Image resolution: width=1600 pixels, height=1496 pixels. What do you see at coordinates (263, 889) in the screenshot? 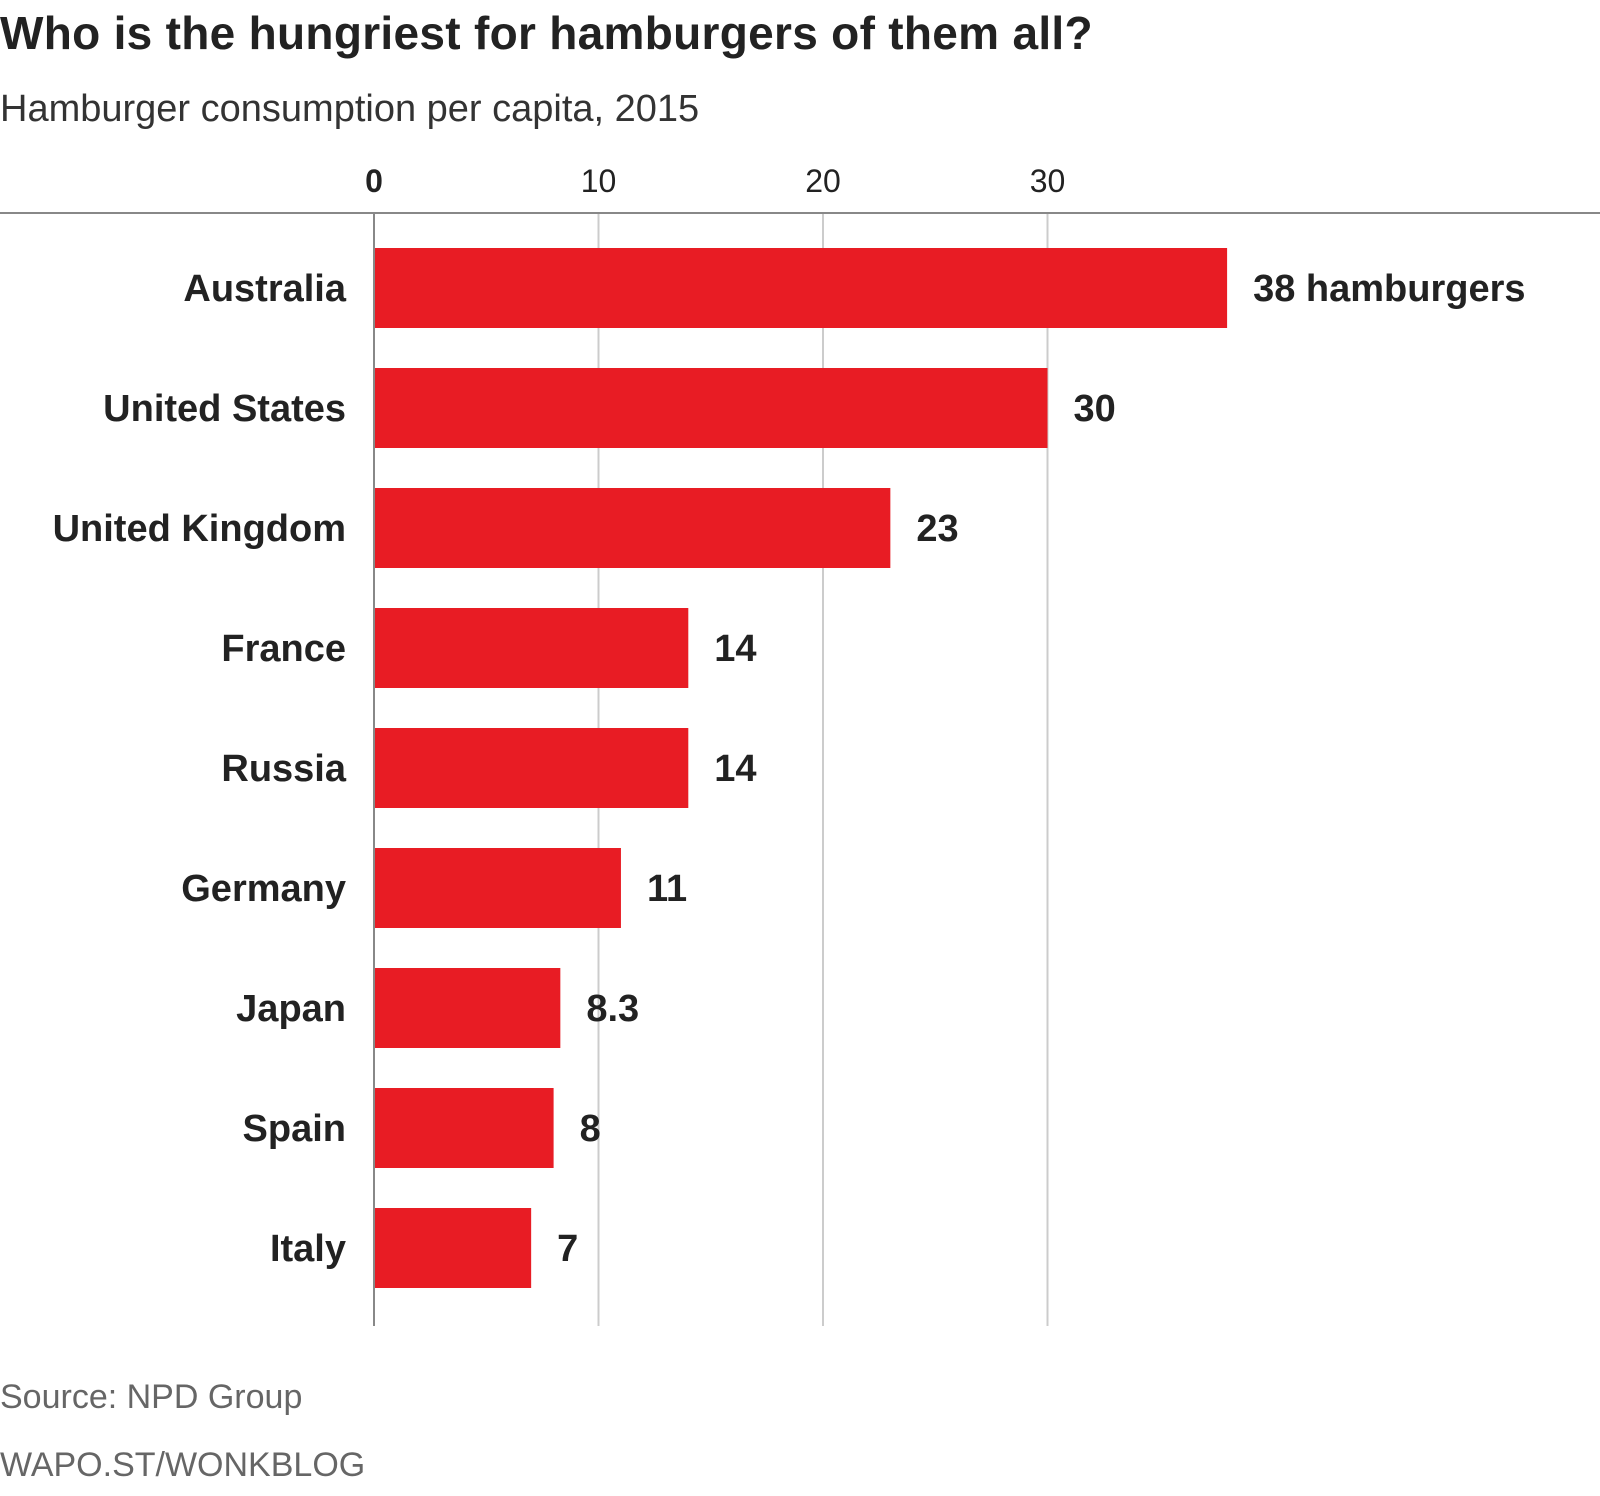
I see `category-label: Germany` at bounding box center [263, 889].